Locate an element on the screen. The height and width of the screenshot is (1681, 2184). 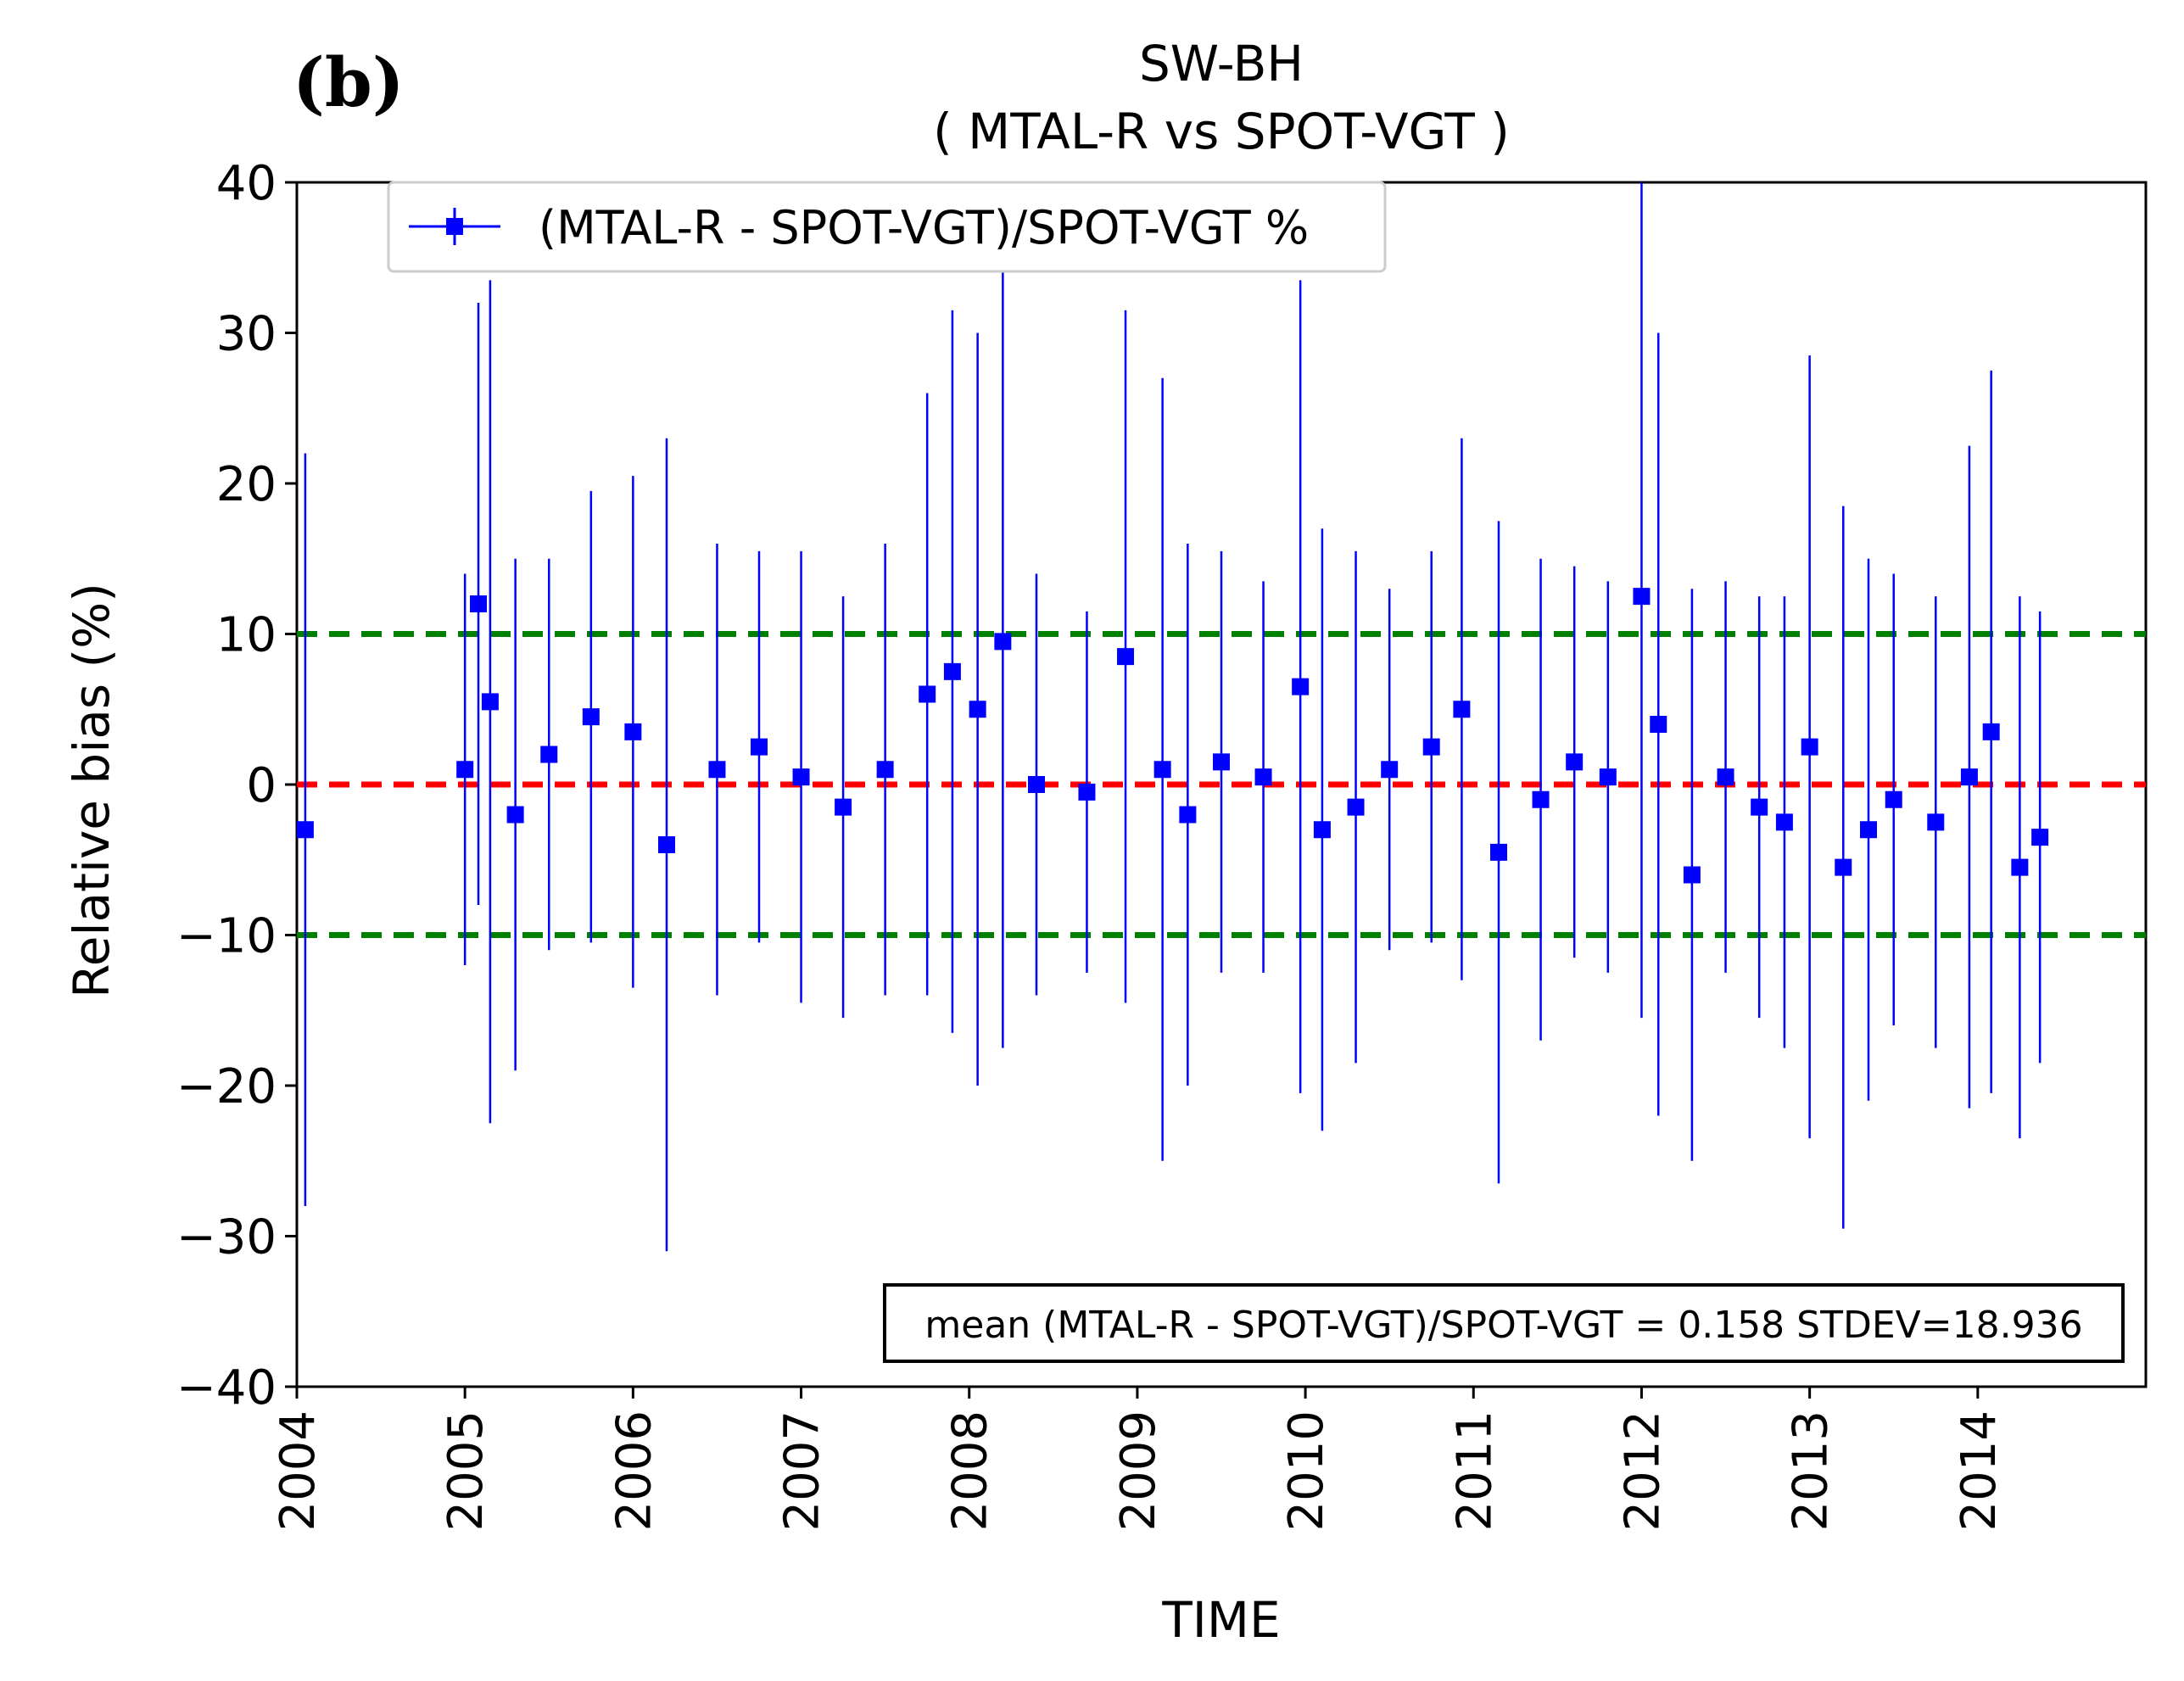
x-tick-label: 2009 is located at coordinates (1138, 1471).